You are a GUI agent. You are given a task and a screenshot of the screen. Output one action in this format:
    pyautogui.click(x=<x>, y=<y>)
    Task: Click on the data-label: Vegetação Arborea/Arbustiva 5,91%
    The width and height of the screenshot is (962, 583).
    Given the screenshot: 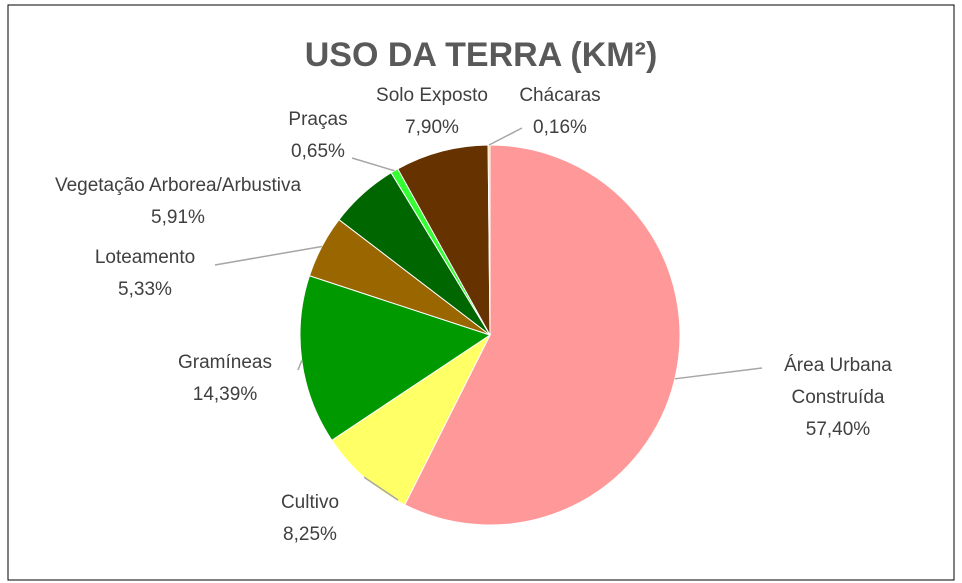 What is the action you would take?
    pyautogui.click(x=178, y=202)
    